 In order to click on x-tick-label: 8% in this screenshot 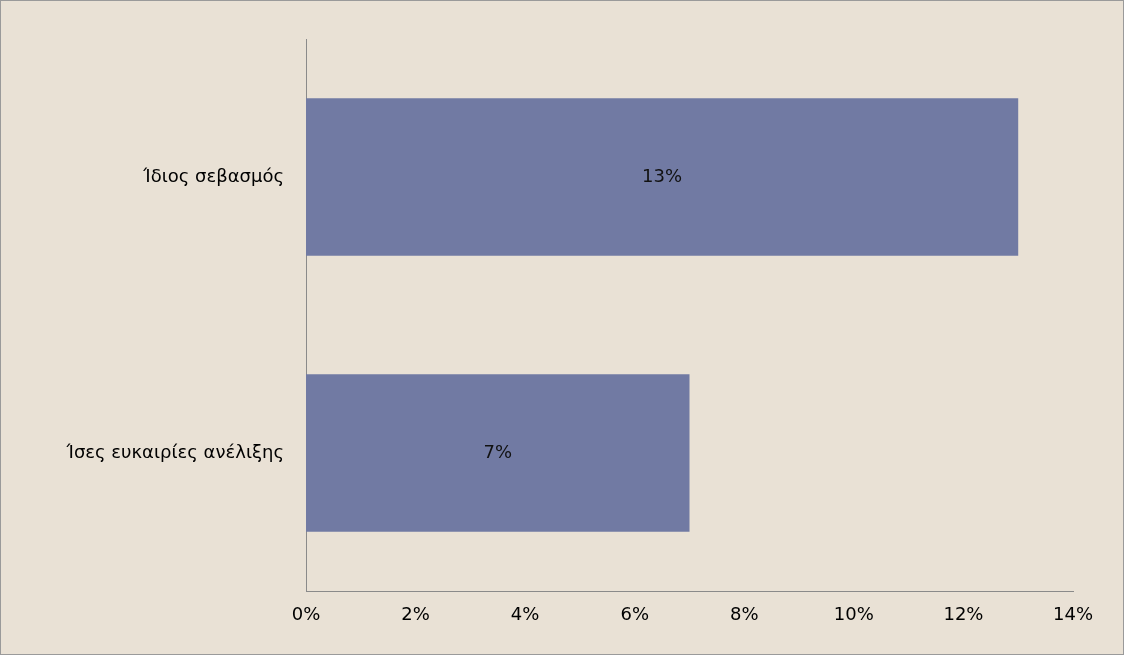, I will do `click(744, 614)`.